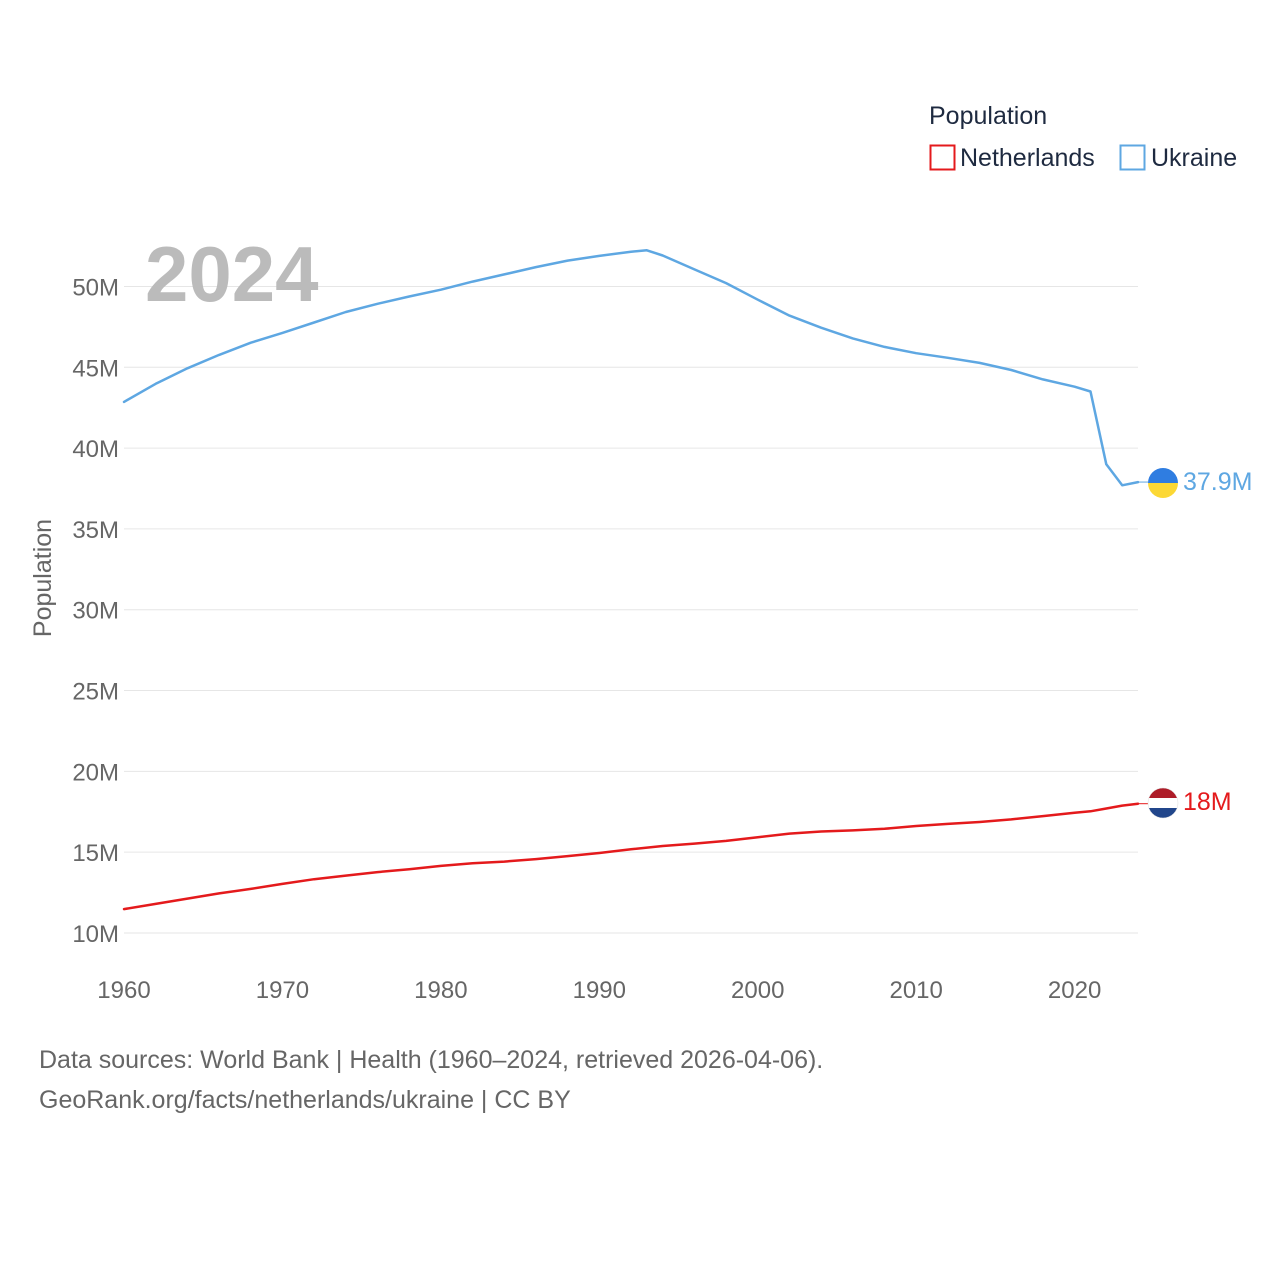 The width and height of the screenshot is (1280, 1280). I want to click on y-axis-ticks: 10M 15M 20M 25M 30M 35M 40M 45M 50M, so click(95, 611).